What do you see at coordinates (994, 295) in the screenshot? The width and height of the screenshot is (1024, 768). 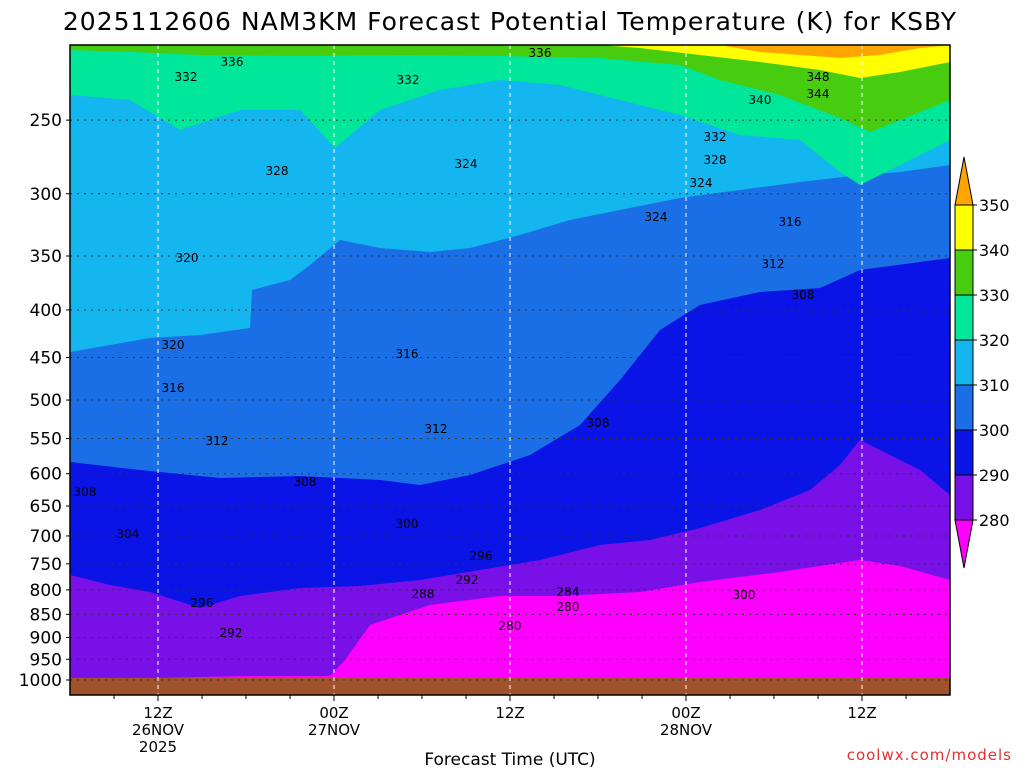 I see `colorbar-tick-label: 330` at bounding box center [994, 295].